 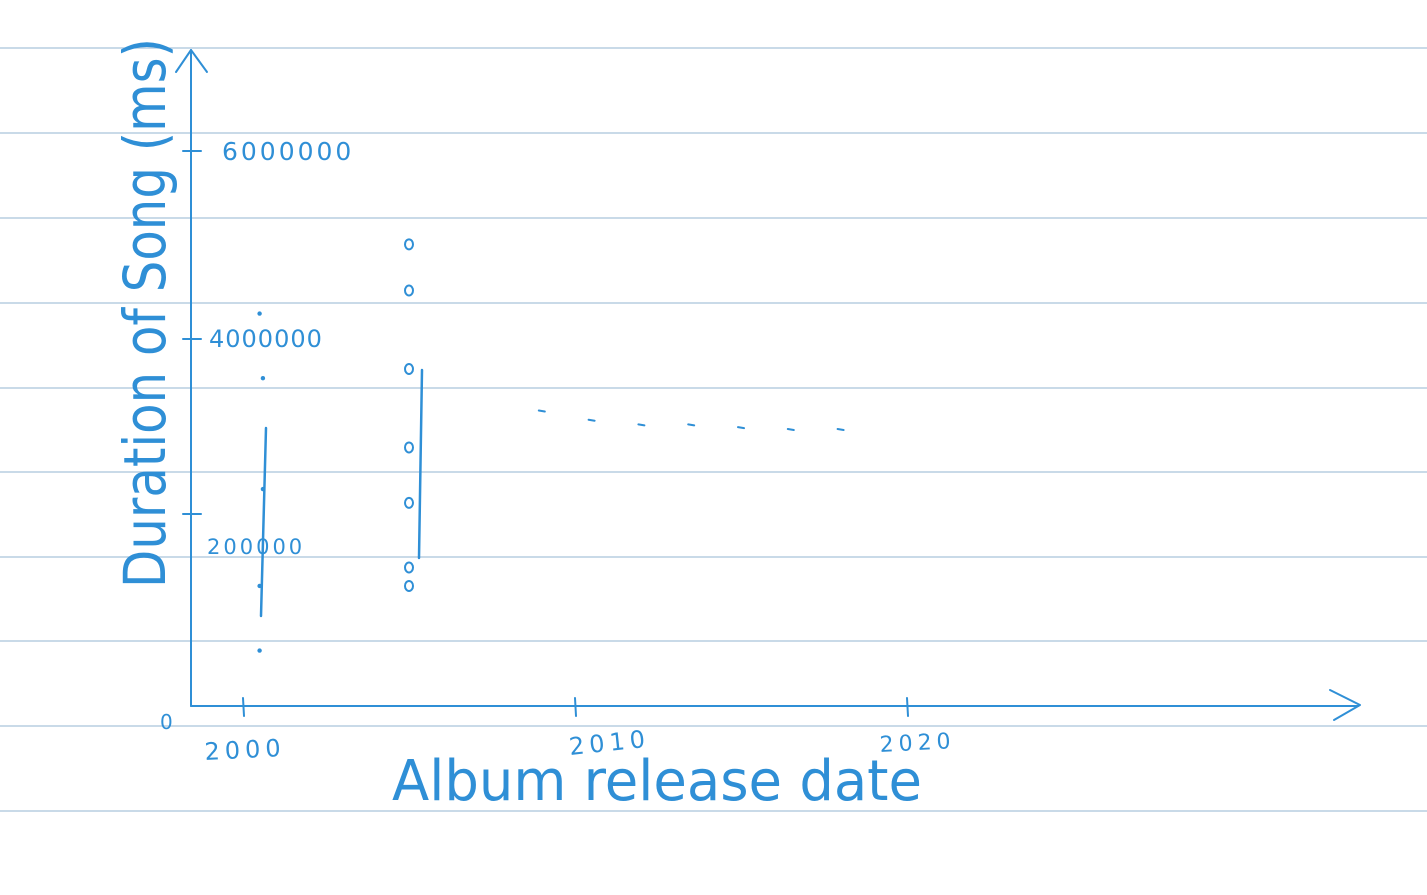 What do you see at coordinates (245, 750) in the screenshot?
I see `x-tick-label-2000: 2000` at bounding box center [245, 750].